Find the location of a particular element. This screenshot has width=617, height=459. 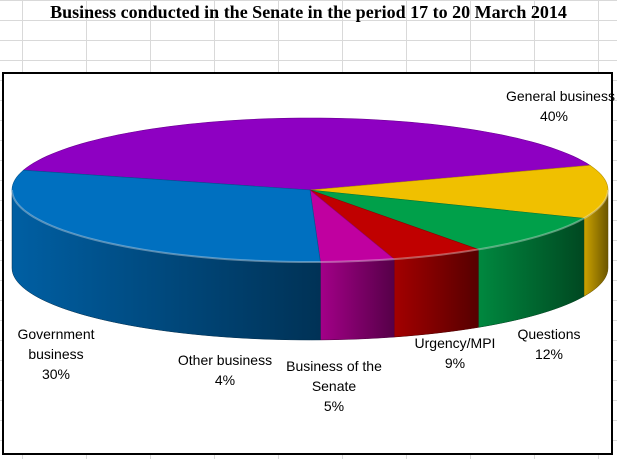

slice-general-business is located at coordinates (306, 154).